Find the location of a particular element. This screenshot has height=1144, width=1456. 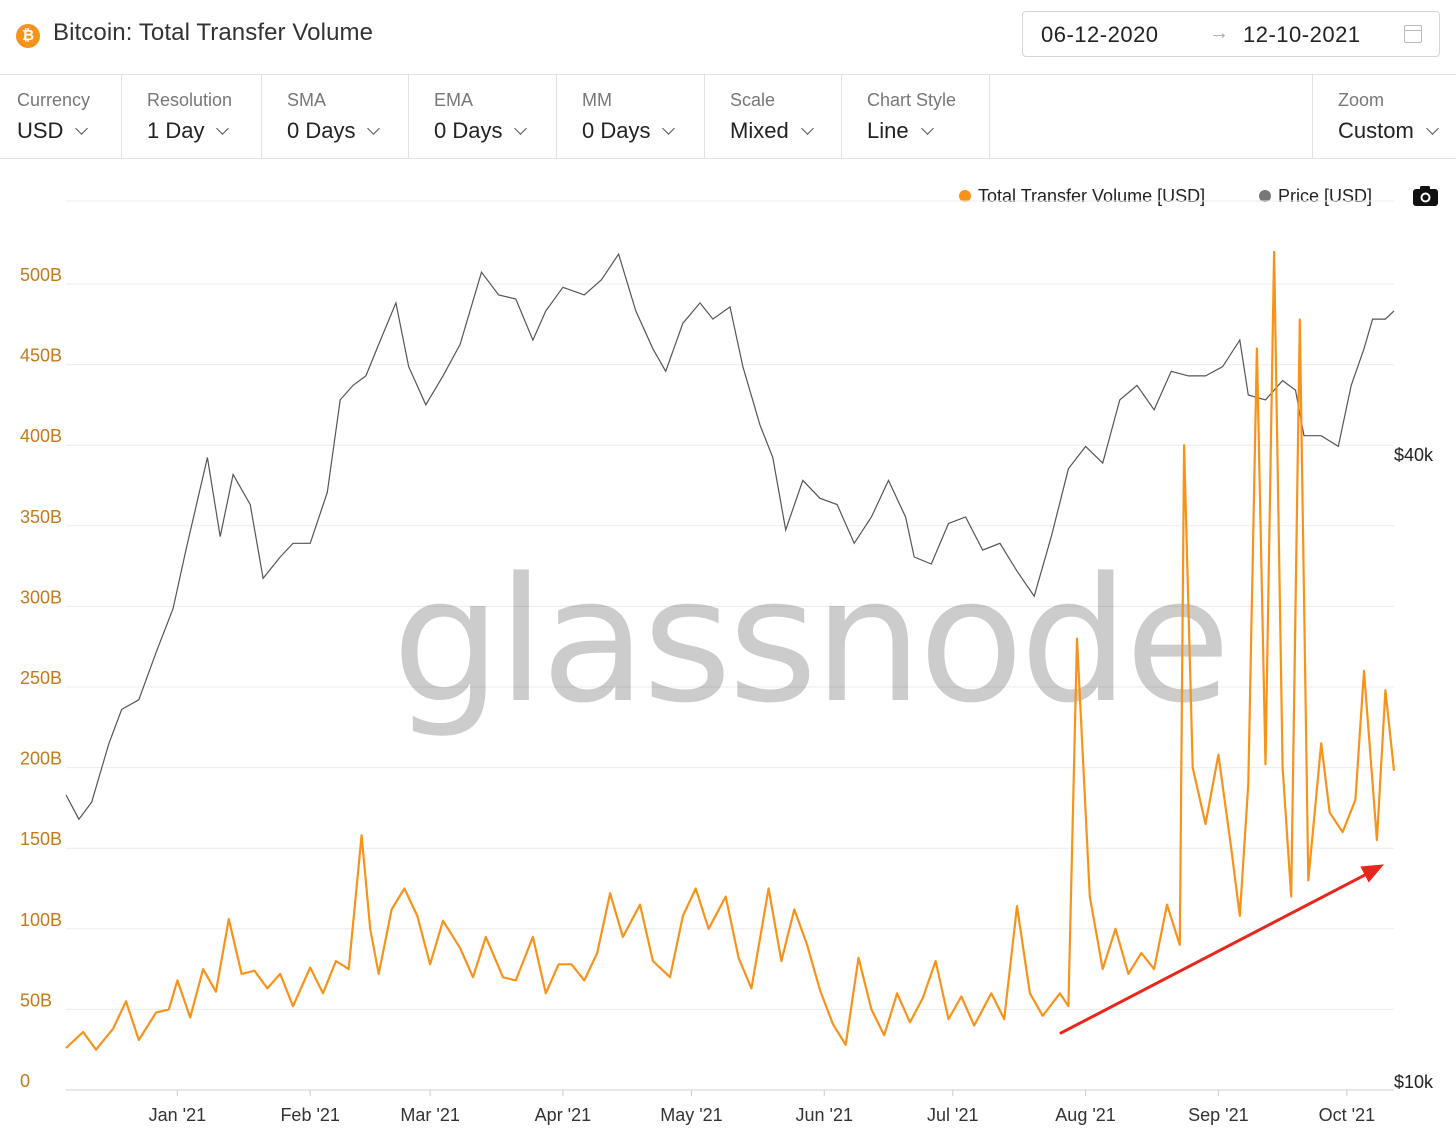

y-tick-label: 450B is located at coordinates (41, 356).